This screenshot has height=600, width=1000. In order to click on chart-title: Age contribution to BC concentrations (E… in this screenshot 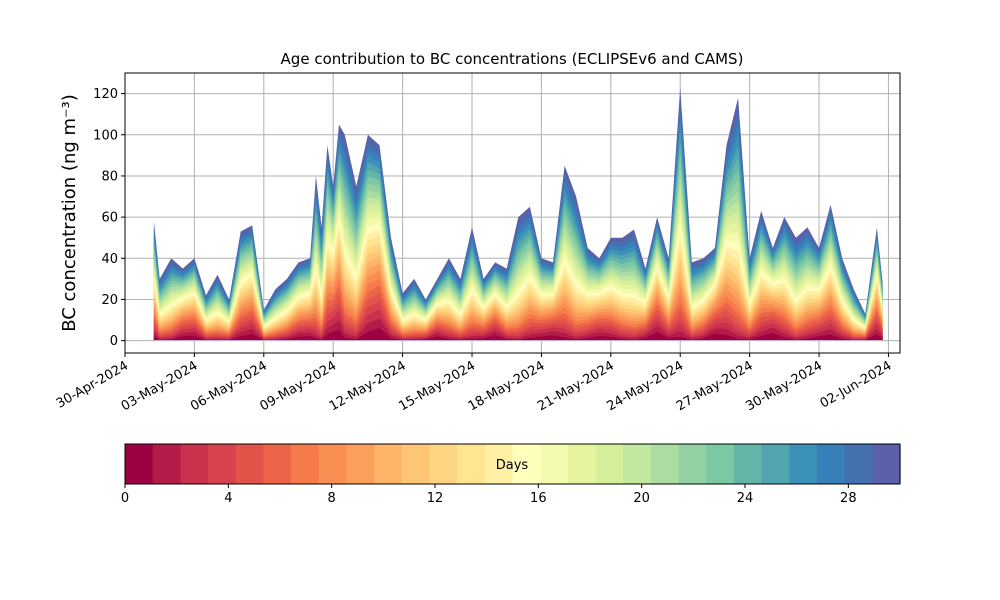, I will do `click(512, 59)`.